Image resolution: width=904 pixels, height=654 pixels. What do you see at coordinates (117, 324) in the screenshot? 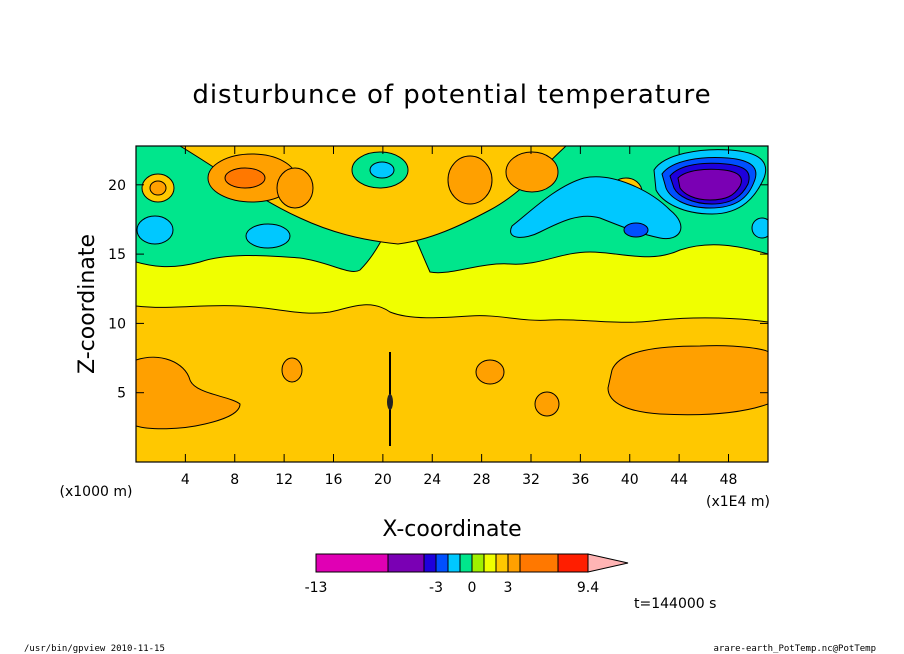
I see `y-tick-label: 10` at bounding box center [117, 324].